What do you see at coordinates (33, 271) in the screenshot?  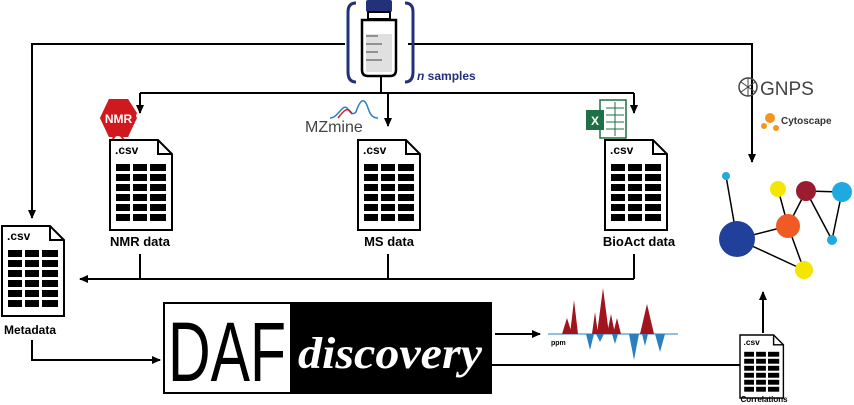 I see `metadata-csv-file: .csv` at bounding box center [33, 271].